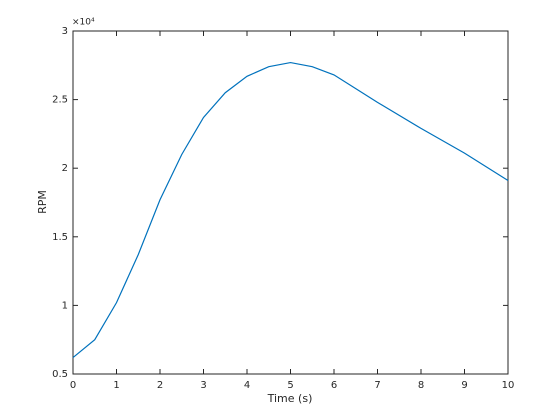  What do you see at coordinates (73, 385) in the screenshot?
I see `x-tick-label: 0` at bounding box center [73, 385].